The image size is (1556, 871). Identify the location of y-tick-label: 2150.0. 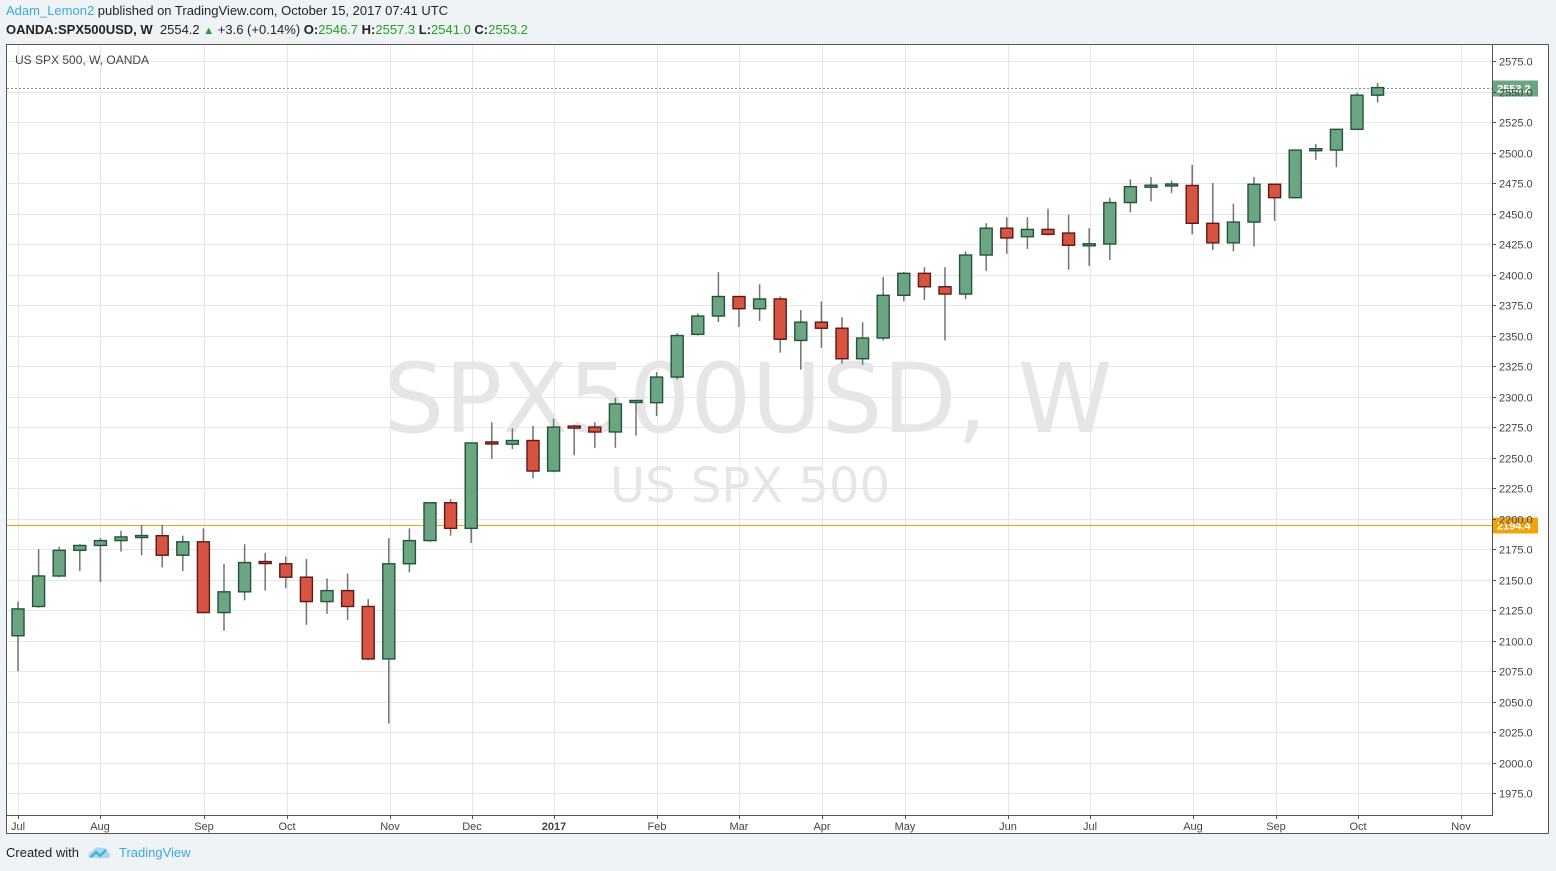
(1516, 582).